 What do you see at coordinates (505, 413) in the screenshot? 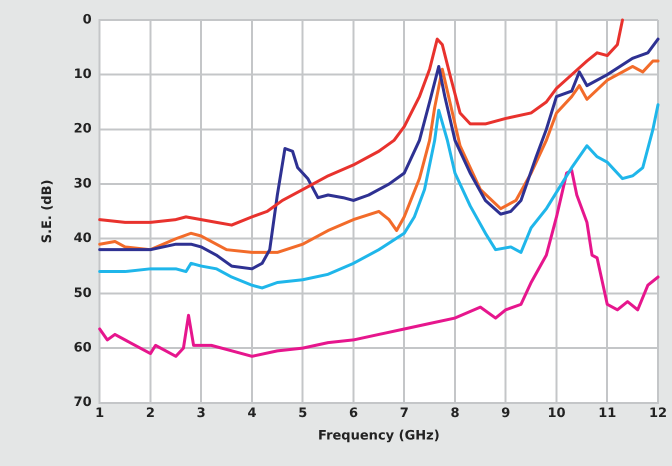
I see `x-tick-label: 9` at bounding box center [505, 413].